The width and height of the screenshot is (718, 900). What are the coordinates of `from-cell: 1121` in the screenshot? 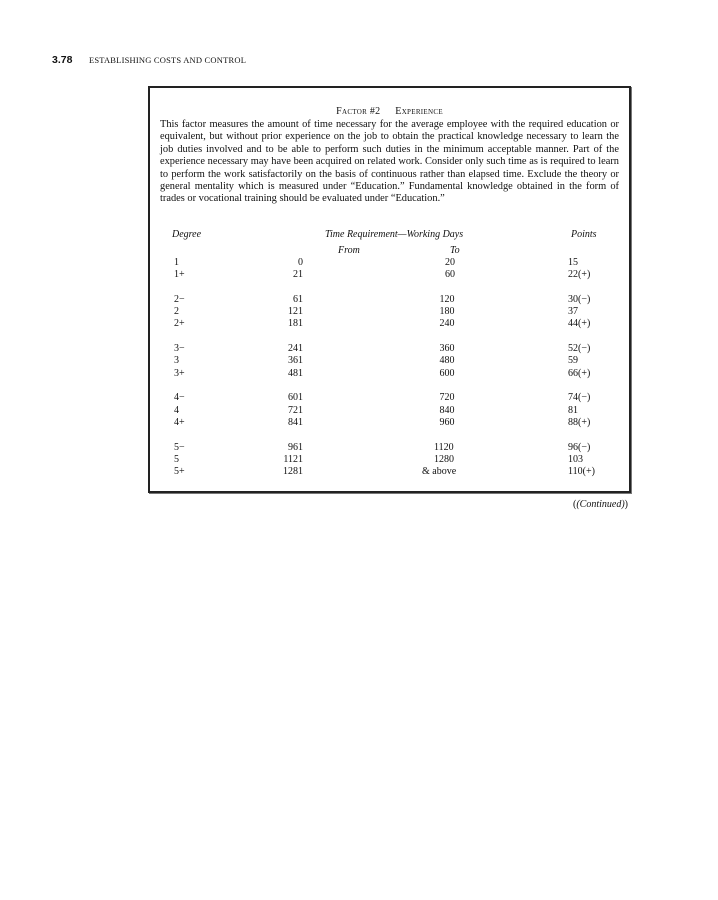 It's located at (293, 459).